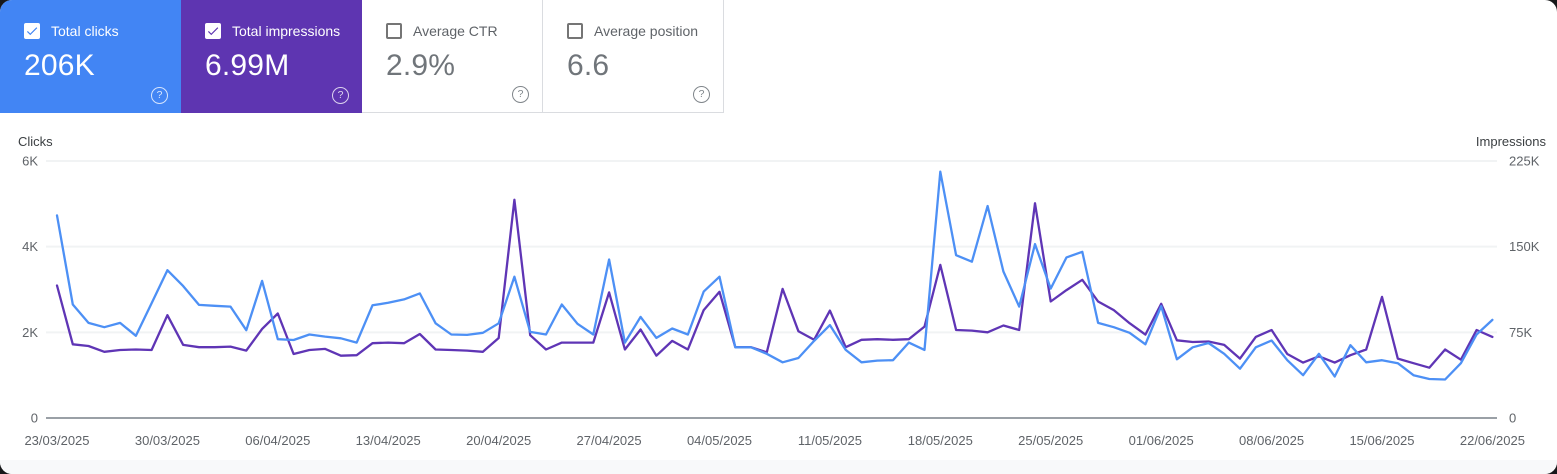 This screenshot has width=1557, height=474. Describe the element at coordinates (1492, 440) in the screenshot. I see `x-axis-date-label: 22/06/2025` at that location.